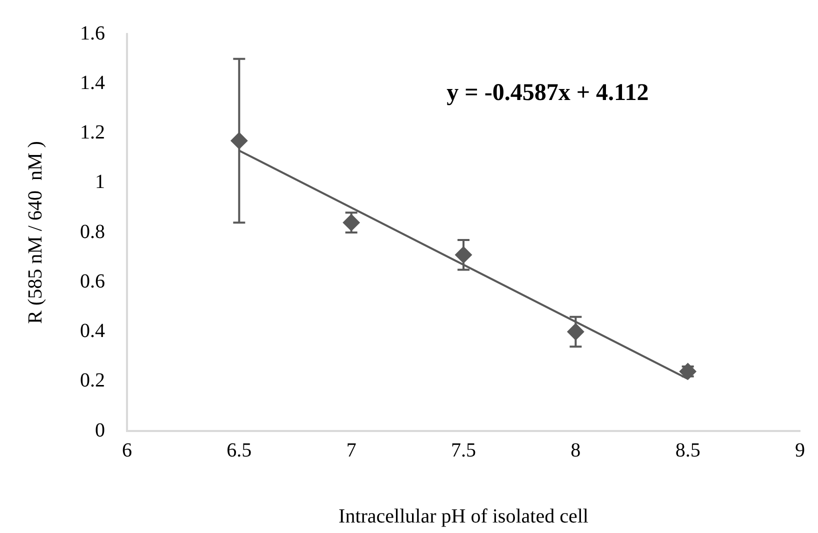 The image size is (818, 533). What do you see at coordinates (239, 450) in the screenshot?
I see `x-tick-label: 6.5` at bounding box center [239, 450].